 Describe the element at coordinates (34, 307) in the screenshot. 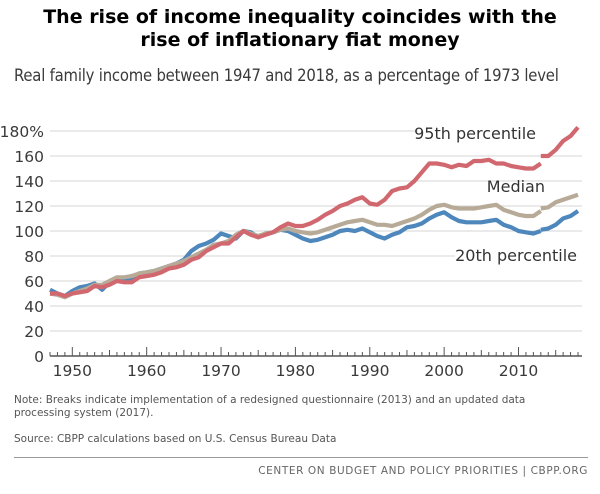

I see `y-tick-label: 40` at that location.